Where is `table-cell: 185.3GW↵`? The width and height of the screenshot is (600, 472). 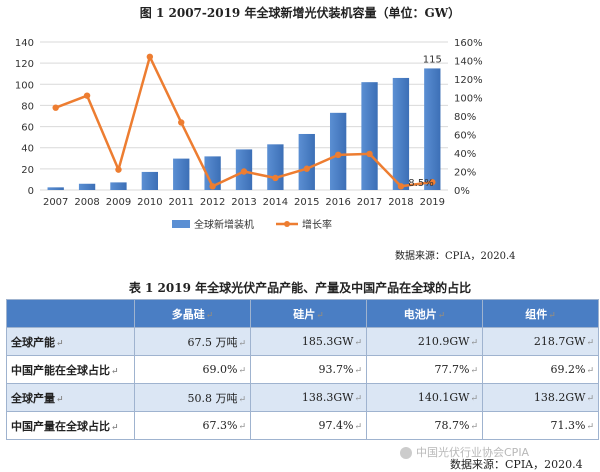 table-cell: 185.3GW↵ is located at coordinates (308, 341).